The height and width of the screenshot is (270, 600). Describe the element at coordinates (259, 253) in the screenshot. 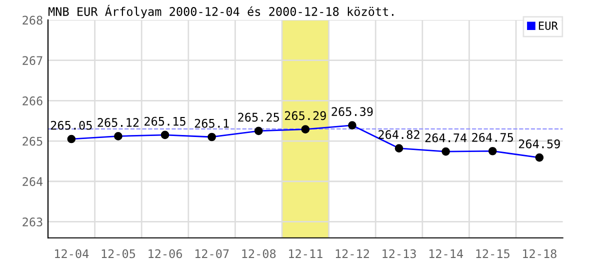

I see `x-tick-label: 12-08` at that location.